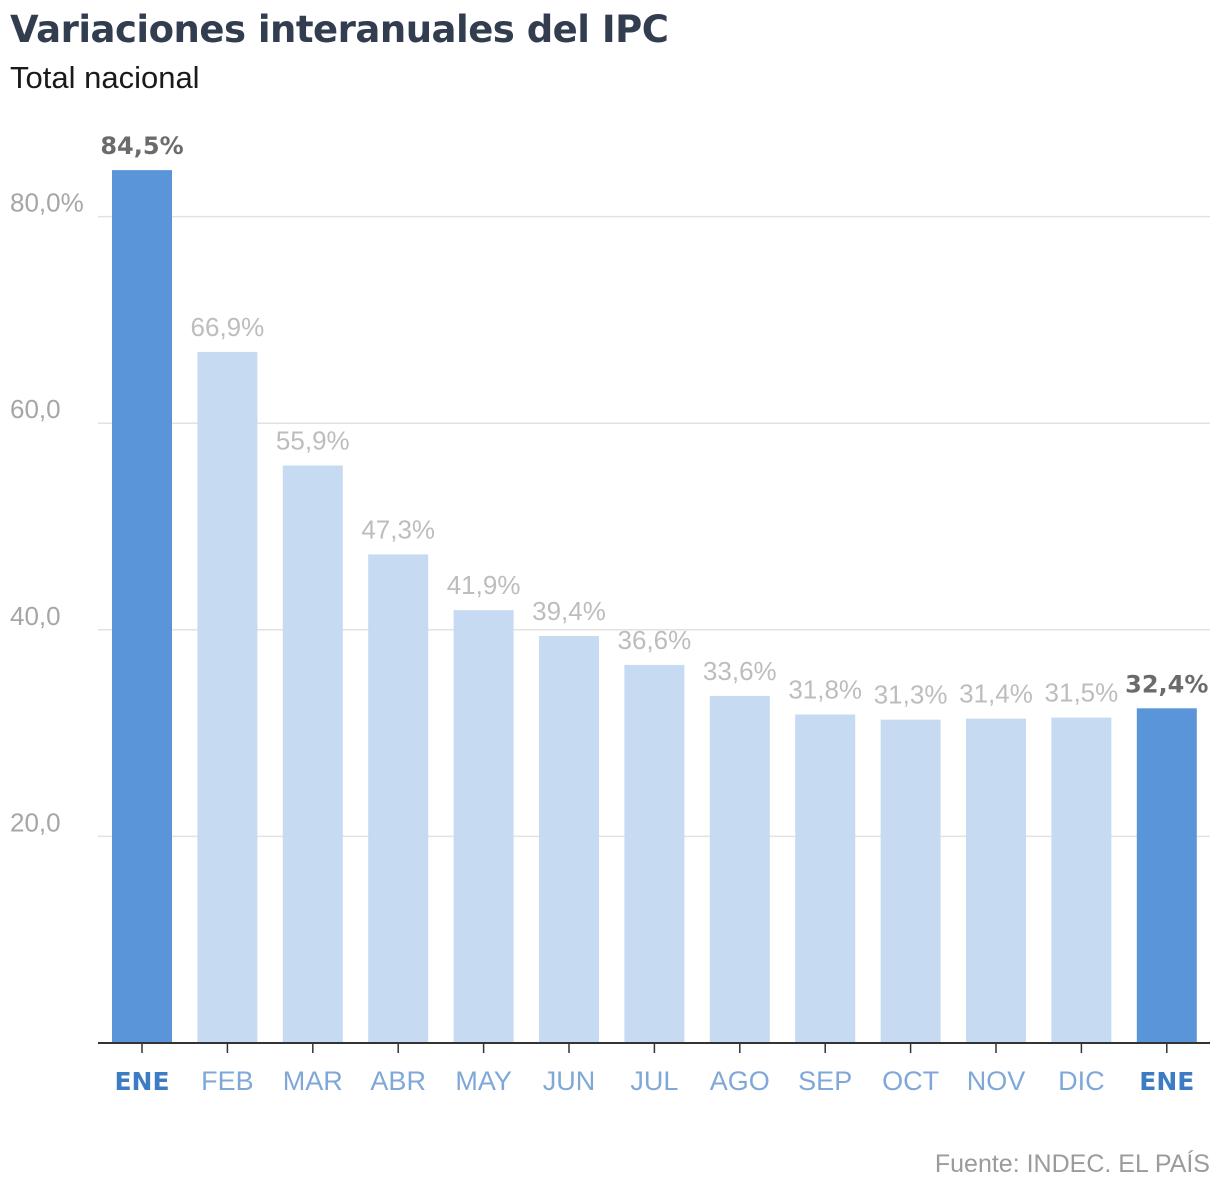 The width and height of the screenshot is (1220, 1194). I want to click on y-tick-label: 20,0, so click(35, 822).